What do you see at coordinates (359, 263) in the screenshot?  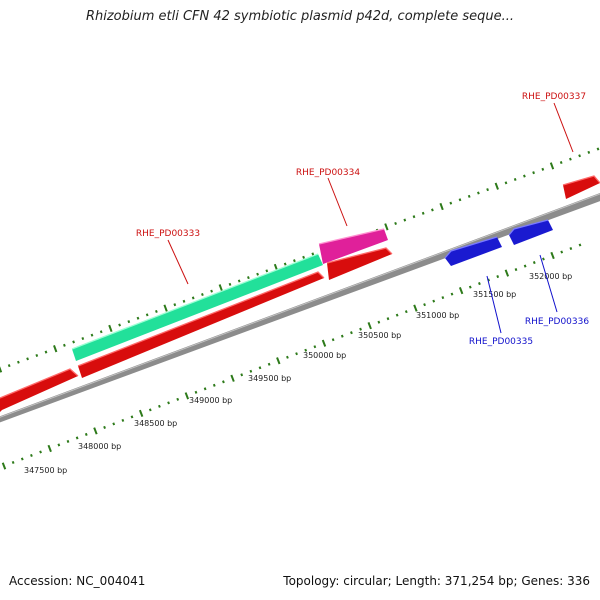 I see `gene-feature-rhe-pd00334-lower` at bounding box center [359, 263].